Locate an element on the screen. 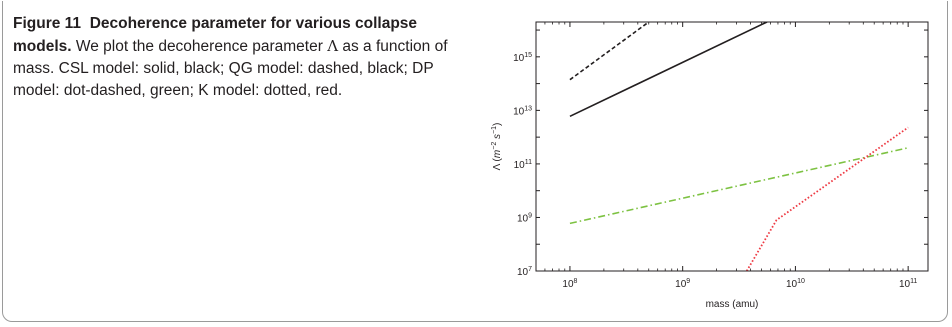  series-line-dp is located at coordinates (739, 186).